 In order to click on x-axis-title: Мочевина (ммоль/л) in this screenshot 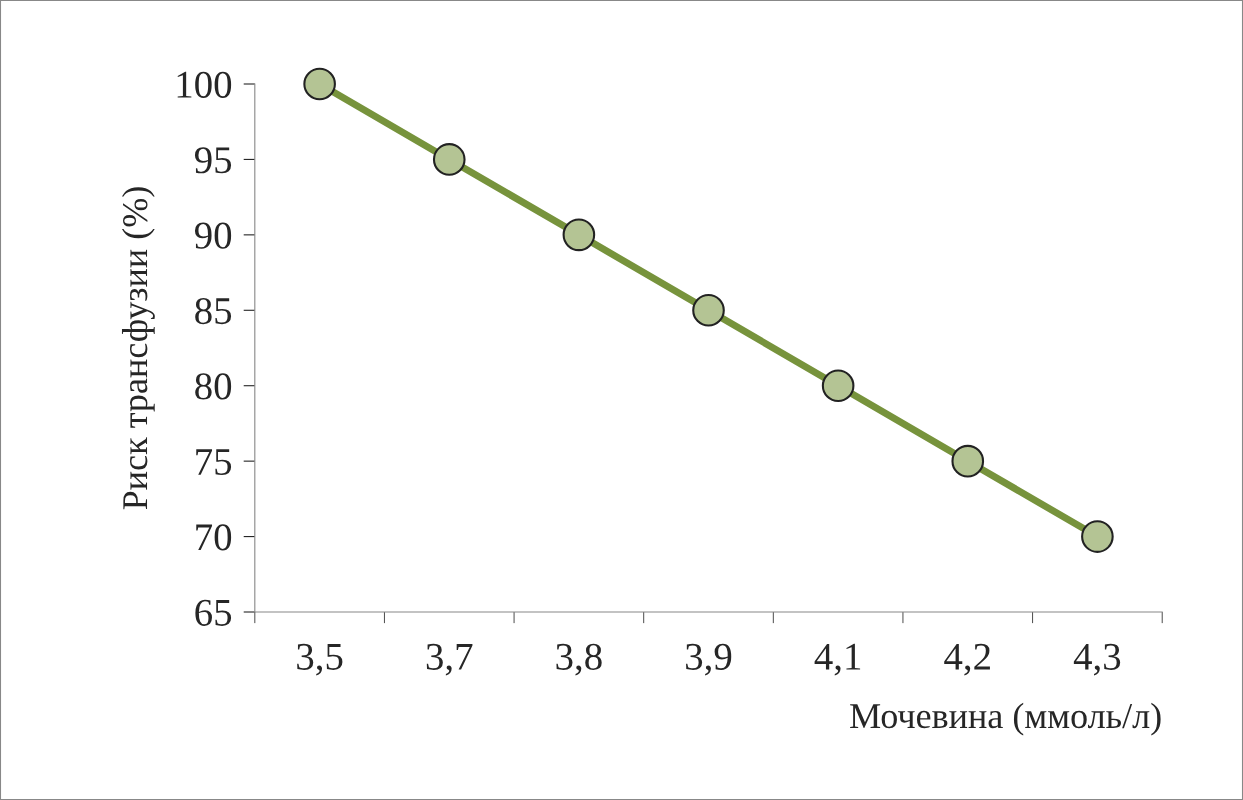, I will do `click(1005, 719)`.